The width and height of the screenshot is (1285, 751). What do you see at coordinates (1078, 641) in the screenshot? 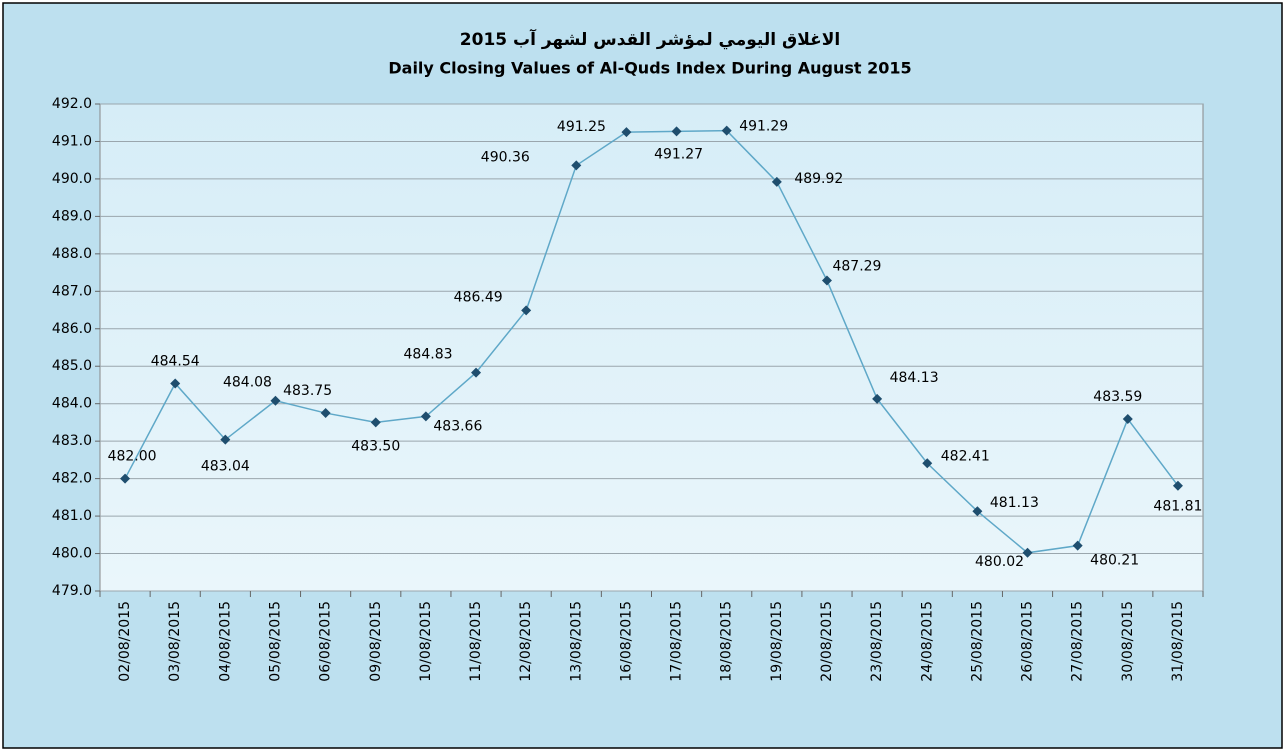
I see `x-tick-label: 27/08/2015` at bounding box center [1078, 641].